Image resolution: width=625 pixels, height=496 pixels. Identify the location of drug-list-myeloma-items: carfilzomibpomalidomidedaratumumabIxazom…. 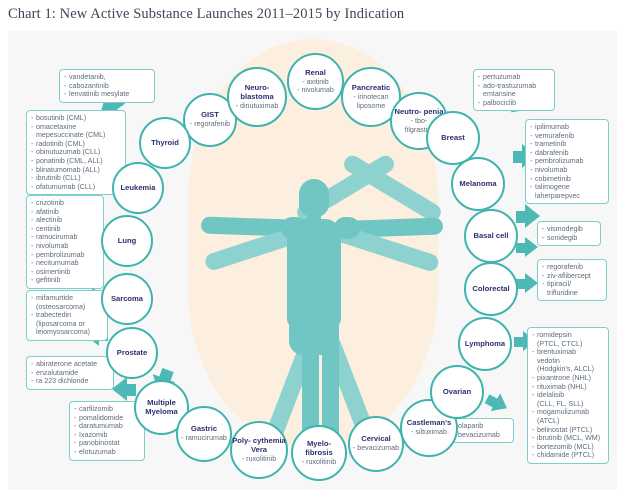
(106, 431).